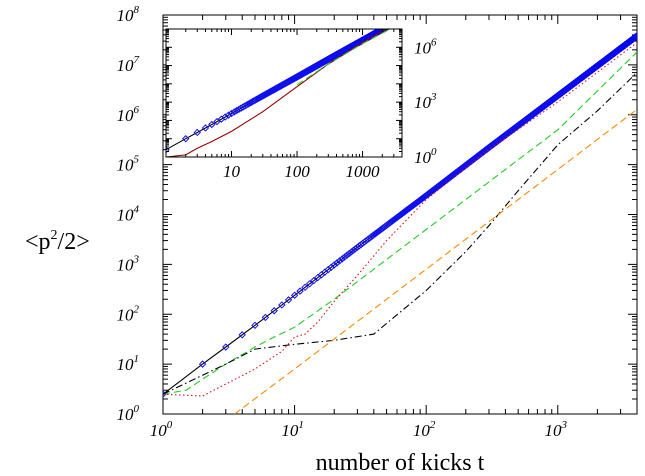 Image resolution: width=645 pixels, height=476 pixels. I want to click on main-y-tick-label: 10⁰, so click(128, 413).